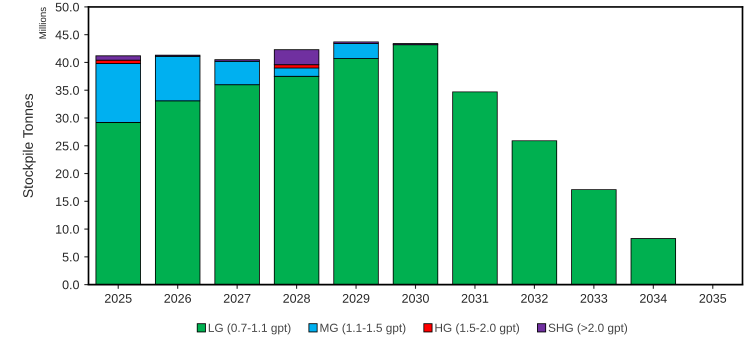 This screenshot has width=750, height=345. What do you see at coordinates (67, 7) in the screenshot?
I see `y-tick-label: 50.0` at bounding box center [67, 7].